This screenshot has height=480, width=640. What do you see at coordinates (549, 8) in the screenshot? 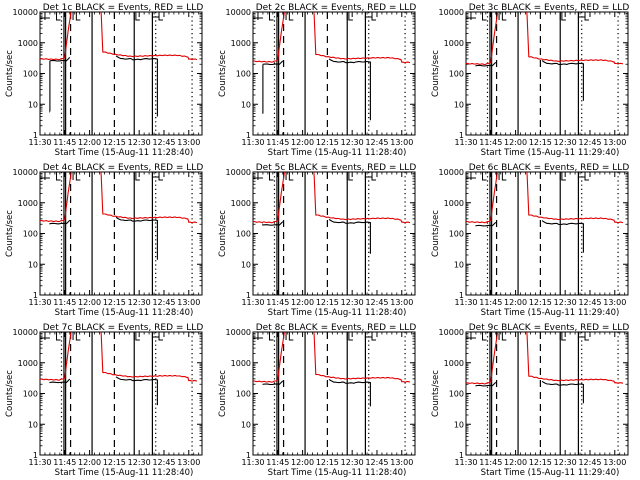
I see `panel-title: Det 3c BLACK = Events, RED = LLD` at bounding box center [549, 8].